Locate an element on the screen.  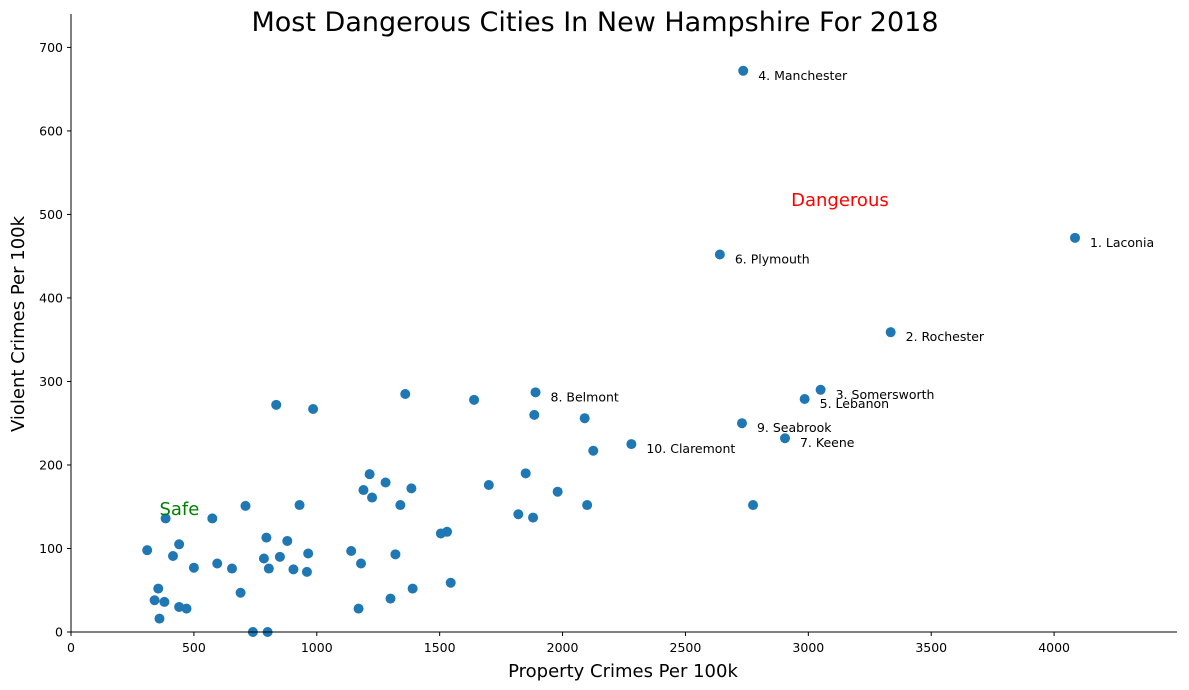
y-tick-label: 400 is located at coordinates (51, 297).